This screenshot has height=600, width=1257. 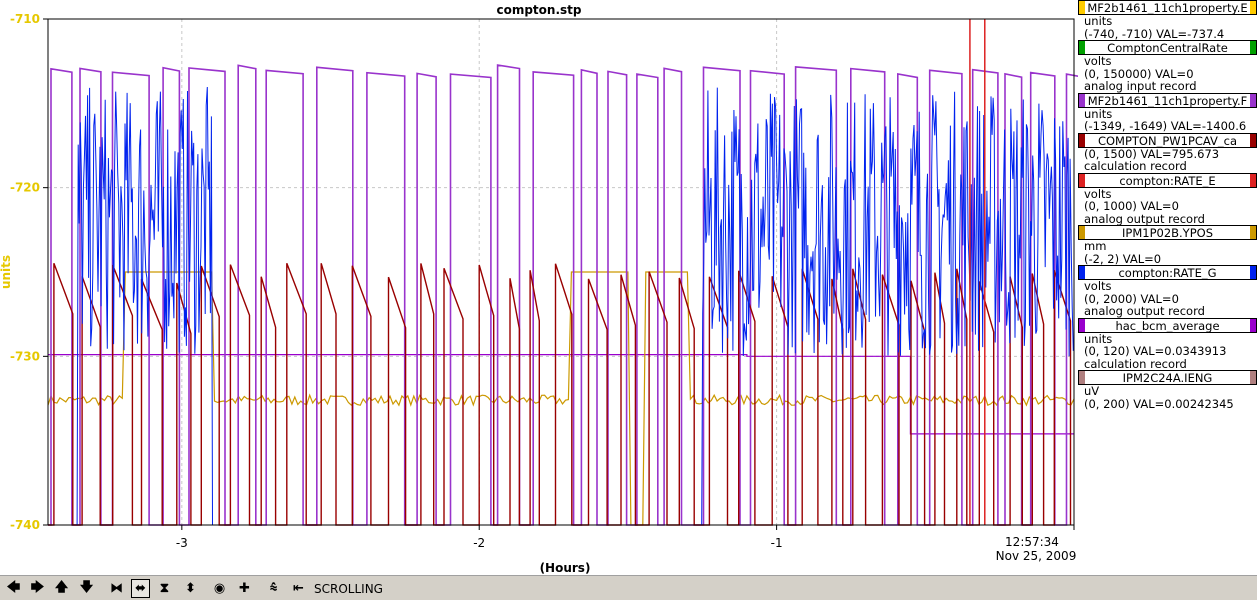 I want to click on legend-detail-line: (-740, -710) VAL=-737.4, so click(x=1154, y=33).